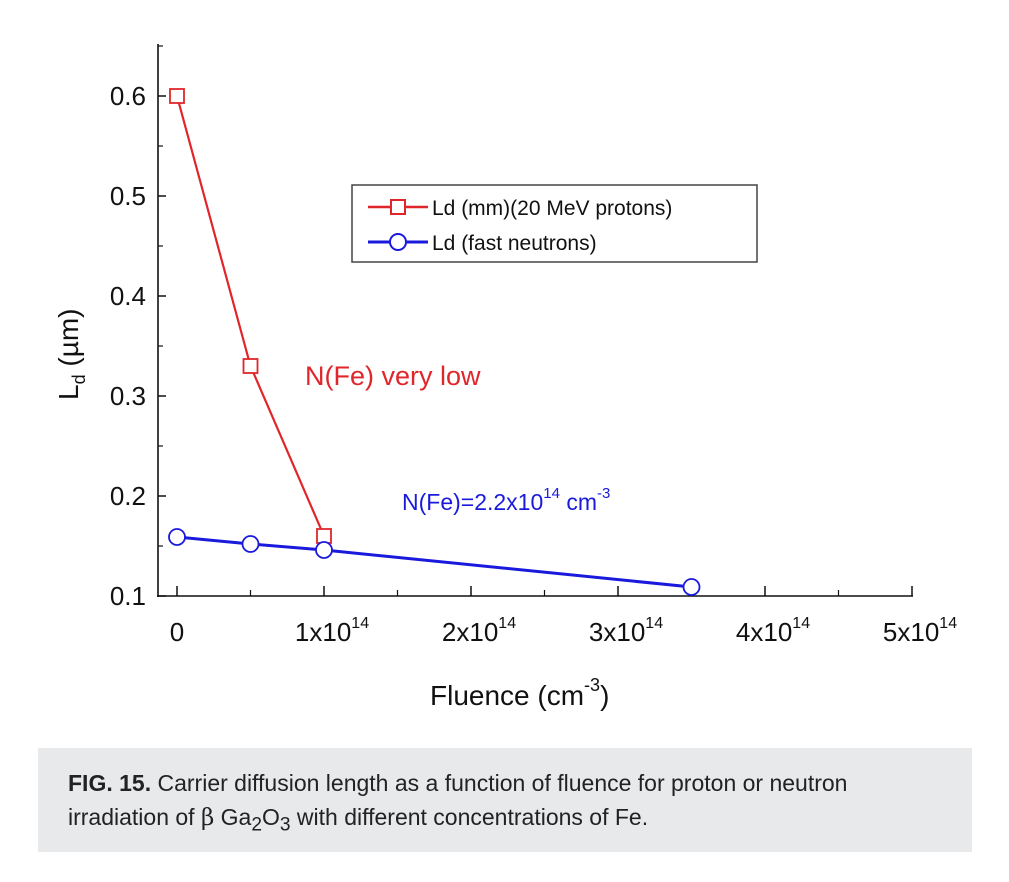 The image size is (1009, 882). I want to click on x-tick-label: 5x10¹⁴, so click(920, 631).